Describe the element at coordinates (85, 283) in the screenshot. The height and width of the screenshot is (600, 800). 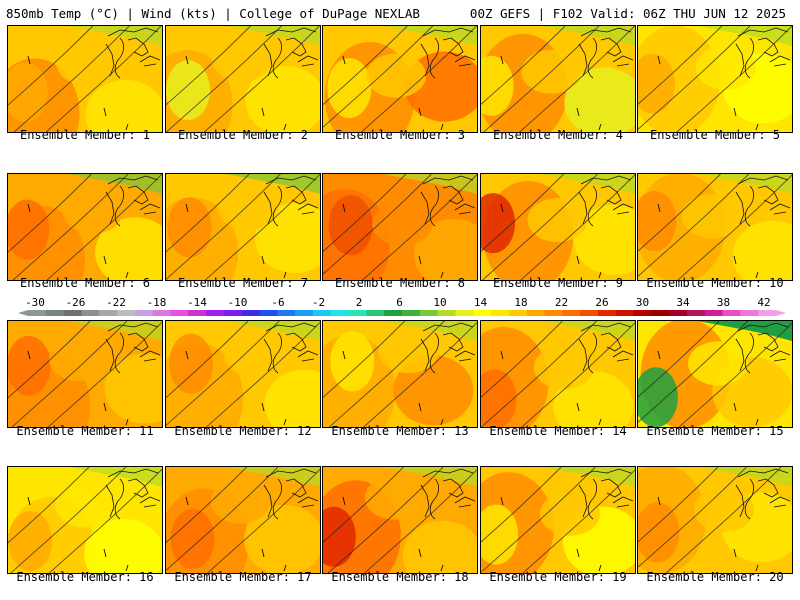
I see `ensemble-member-caption: Ensemble Member: 6` at that location.